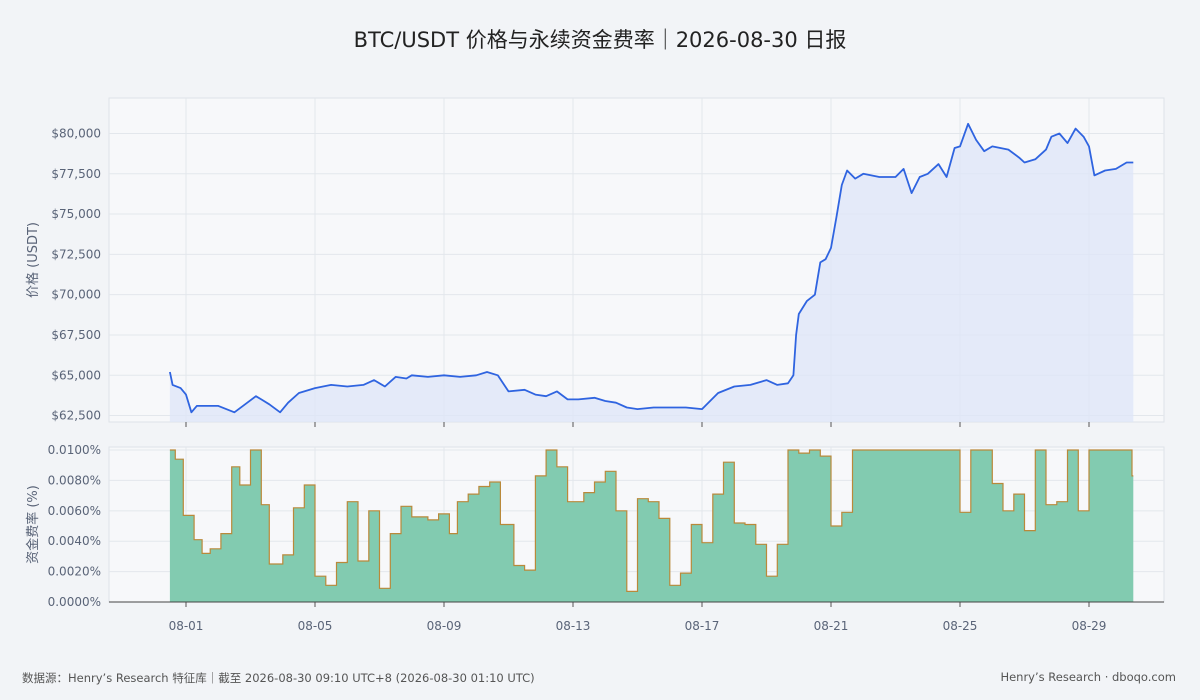 The height and width of the screenshot is (700, 1200). Describe the element at coordinates (33, 524) in the screenshot. I see `funding-y-axis-label: 资金费率 (%)` at that location.